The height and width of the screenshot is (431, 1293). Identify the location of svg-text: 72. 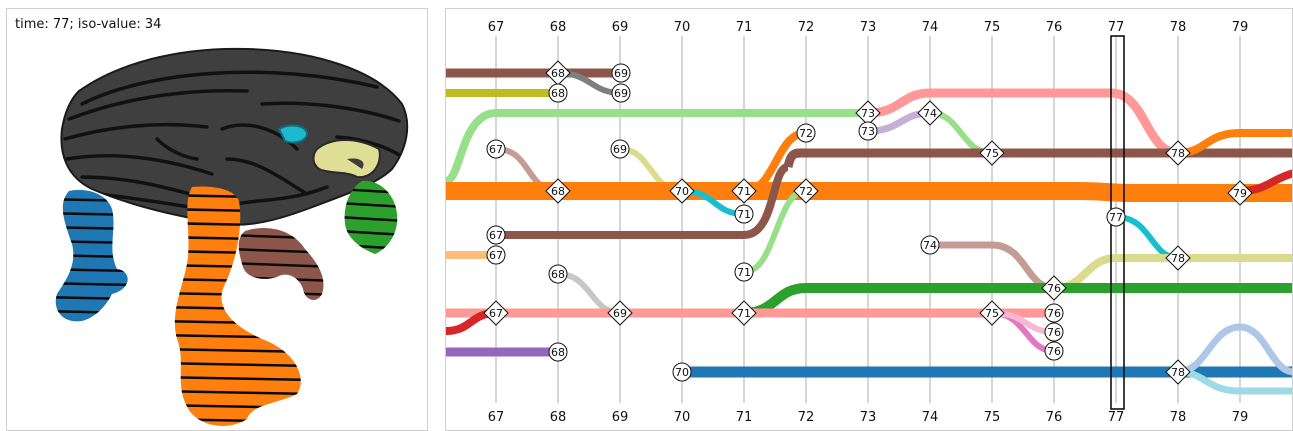
(806, 133).